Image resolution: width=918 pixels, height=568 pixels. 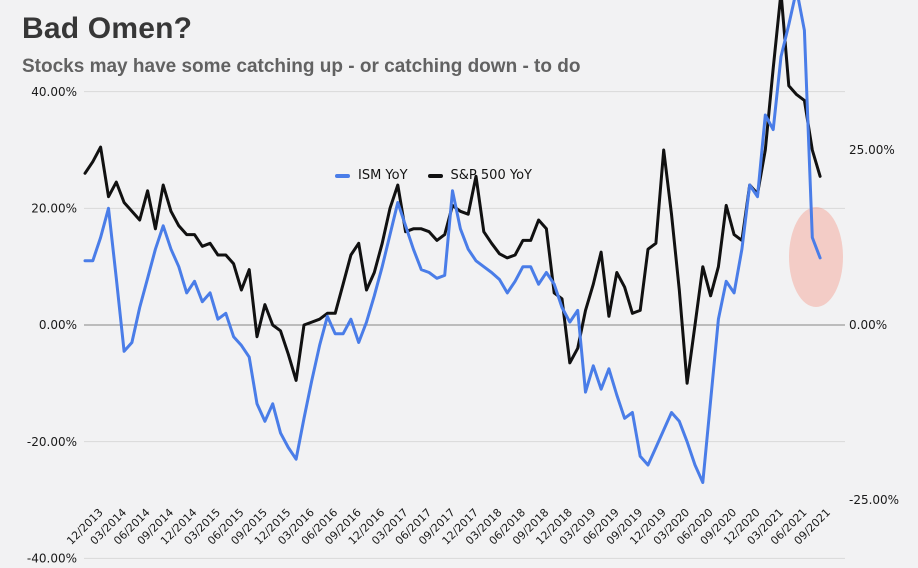 I want to click on sp500-line-swatch, so click(x=435, y=175).